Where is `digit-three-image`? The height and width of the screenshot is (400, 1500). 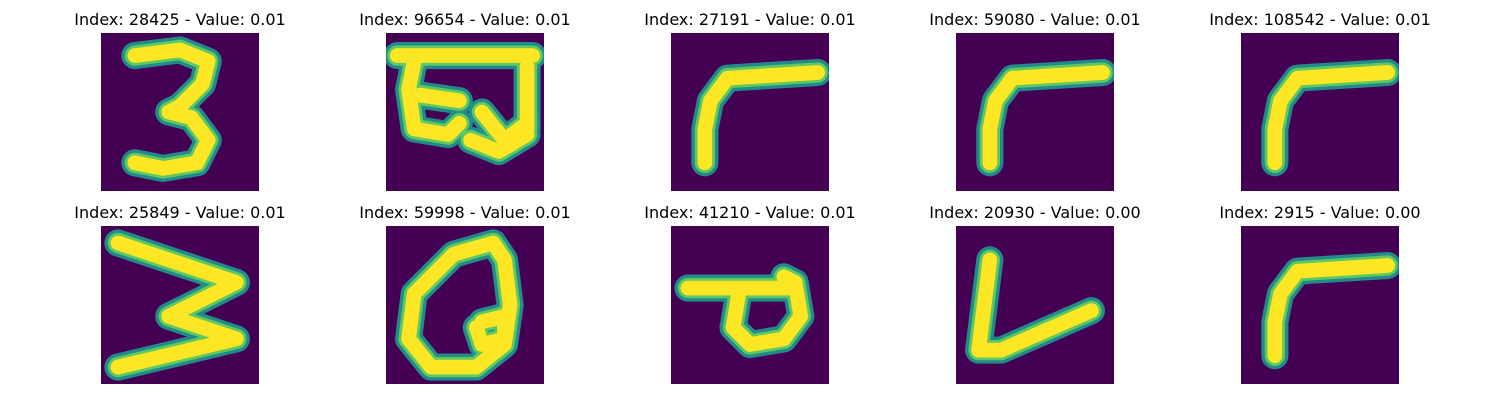 digit-three-image is located at coordinates (180, 112).